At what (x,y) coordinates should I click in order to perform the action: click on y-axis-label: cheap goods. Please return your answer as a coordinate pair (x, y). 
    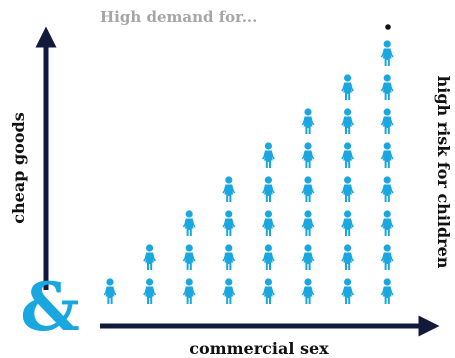
    Looking at the image, I should click on (18, 167).